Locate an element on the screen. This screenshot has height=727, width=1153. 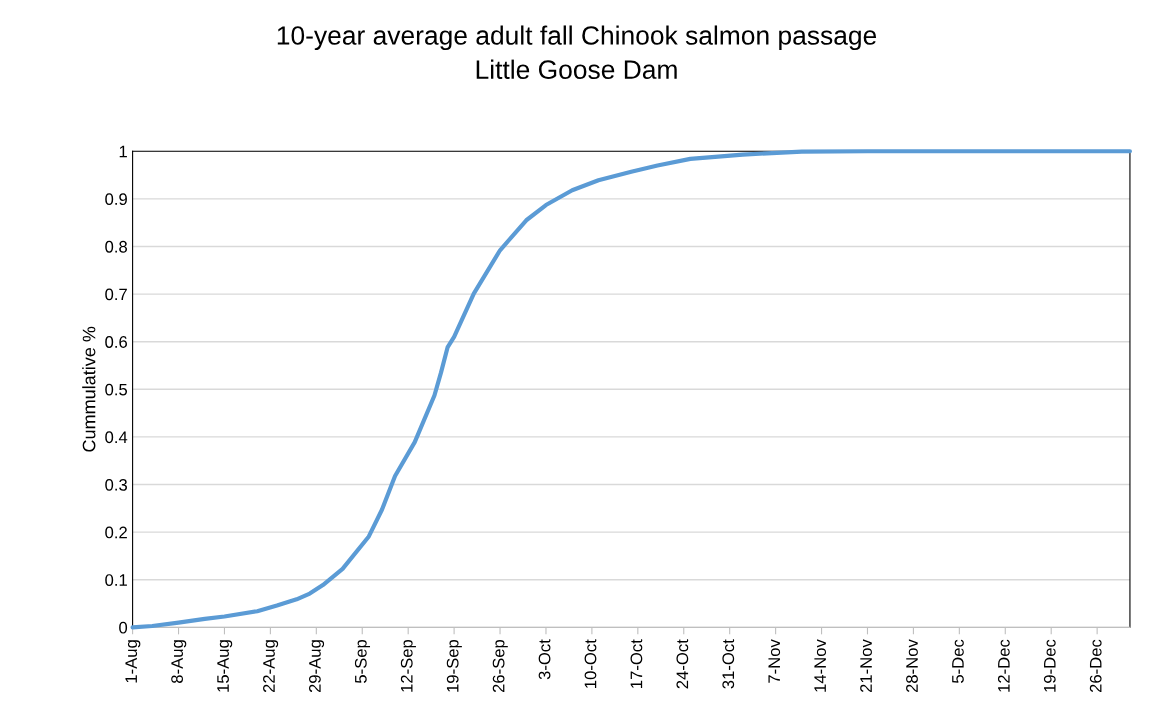
x-tick-label: 12-Dec is located at coordinates (1003, 665).